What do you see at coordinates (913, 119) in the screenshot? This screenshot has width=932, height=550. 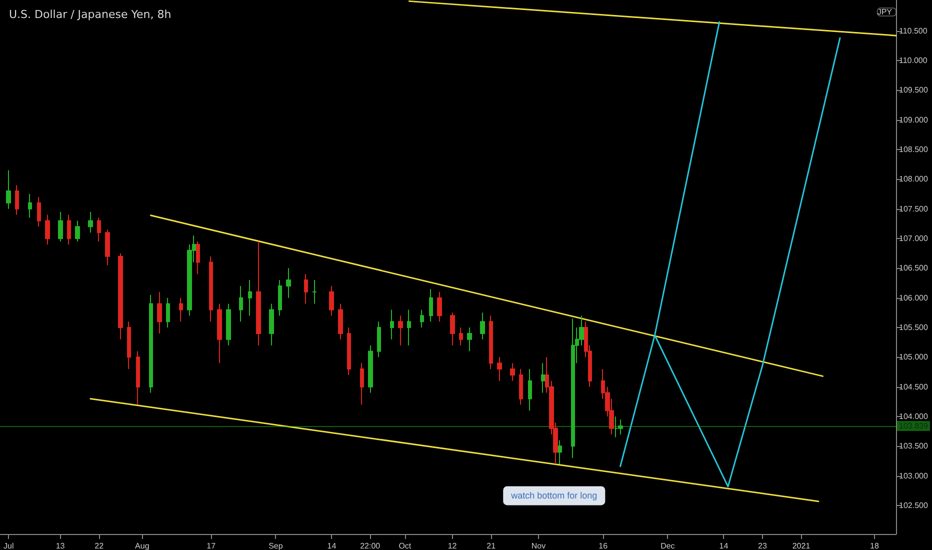 I see `y-tick-label: 109.000` at bounding box center [913, 119].